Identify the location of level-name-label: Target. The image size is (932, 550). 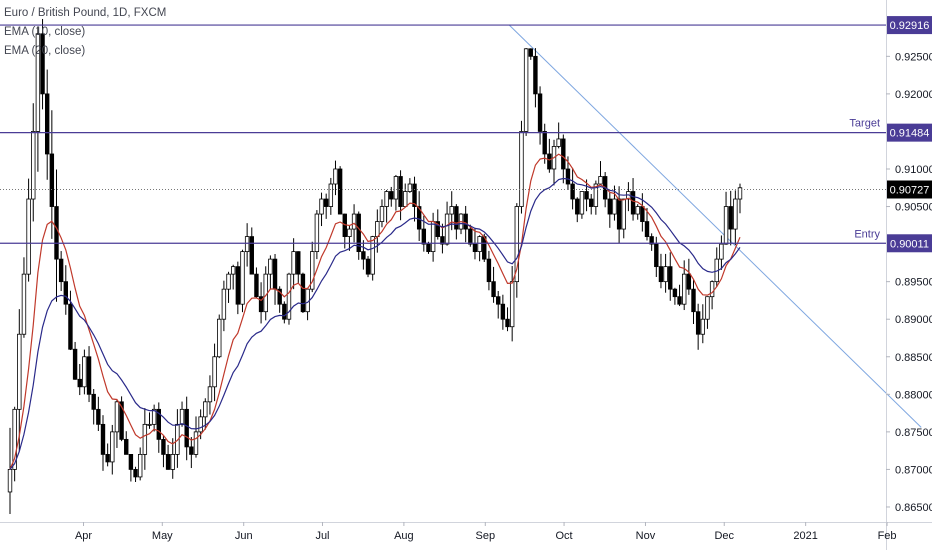
(864, 124).